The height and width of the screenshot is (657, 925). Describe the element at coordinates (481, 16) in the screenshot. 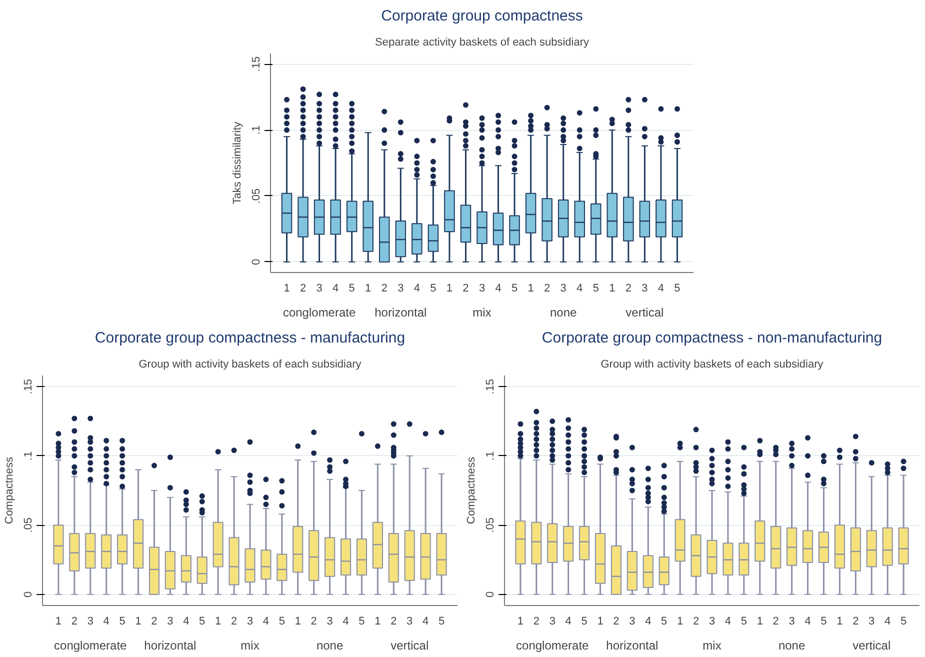

I see `chart-title: Corporate group compactness` at that location.